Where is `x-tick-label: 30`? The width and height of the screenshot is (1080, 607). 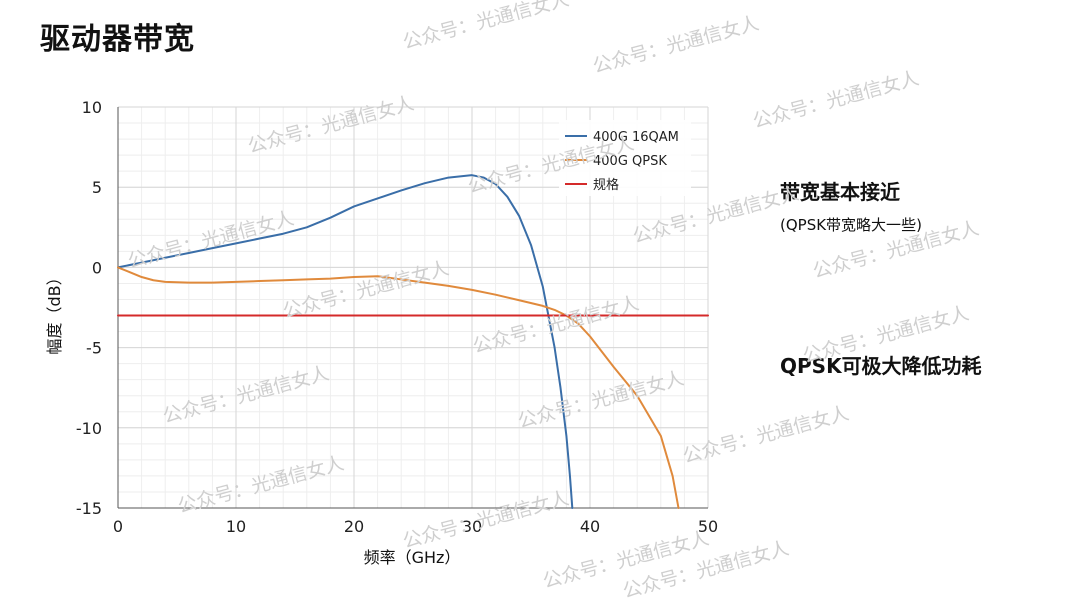 x-tick-label: 30 is located at coordinates (472, 526).